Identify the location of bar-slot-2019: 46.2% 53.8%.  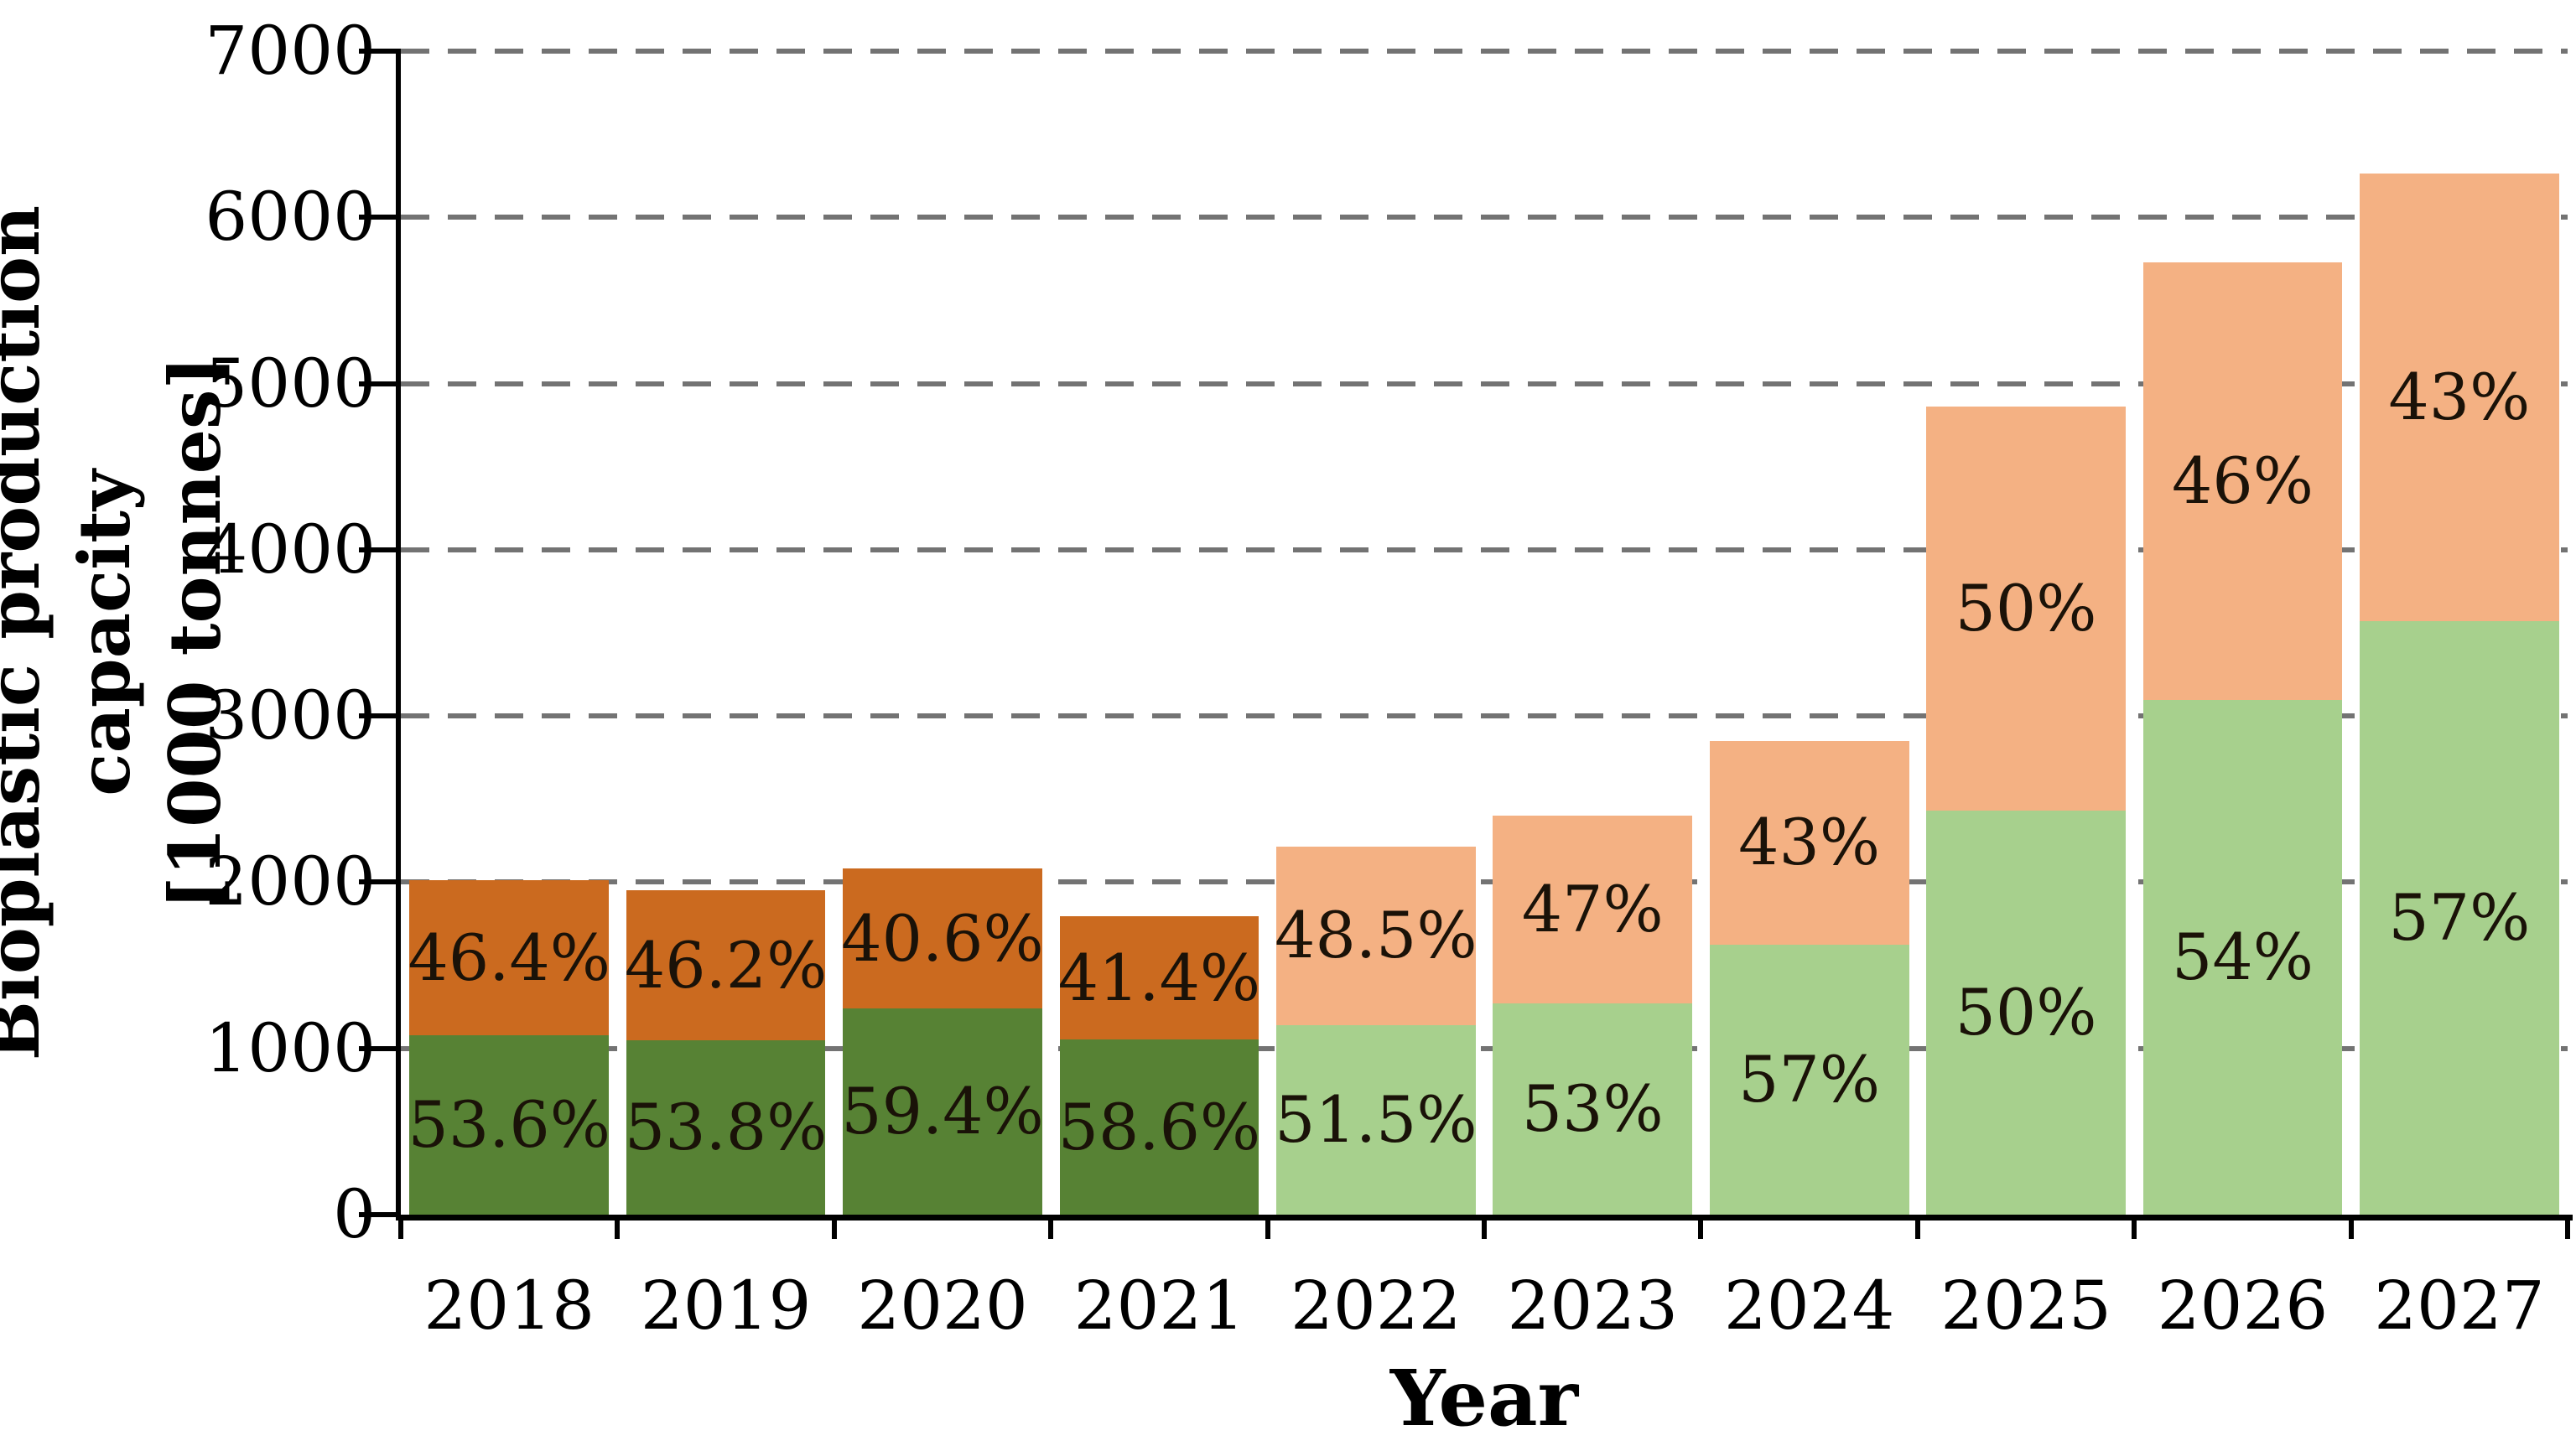
(725, 633).